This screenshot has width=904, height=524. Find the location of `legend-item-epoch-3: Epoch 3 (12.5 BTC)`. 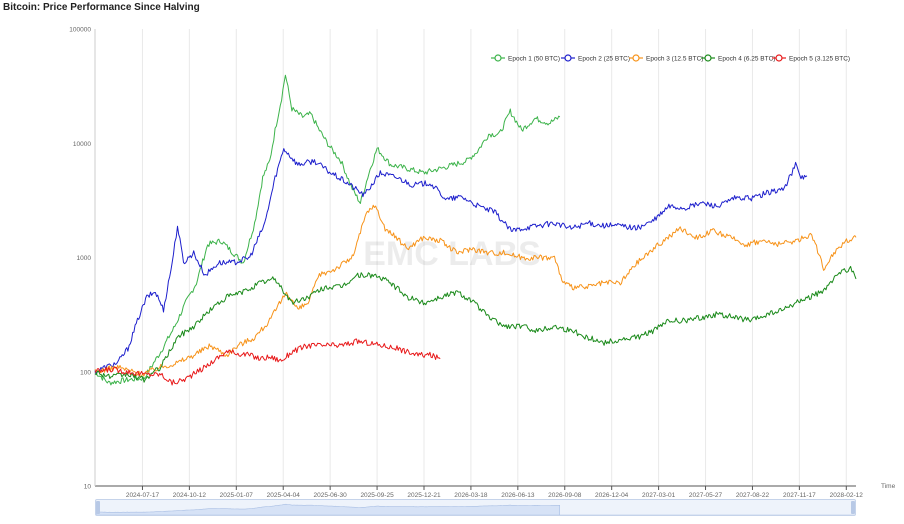

legend-item-epoch-3: Epoch 3 (12.5 BTC) is located at coordinates (666, 58).